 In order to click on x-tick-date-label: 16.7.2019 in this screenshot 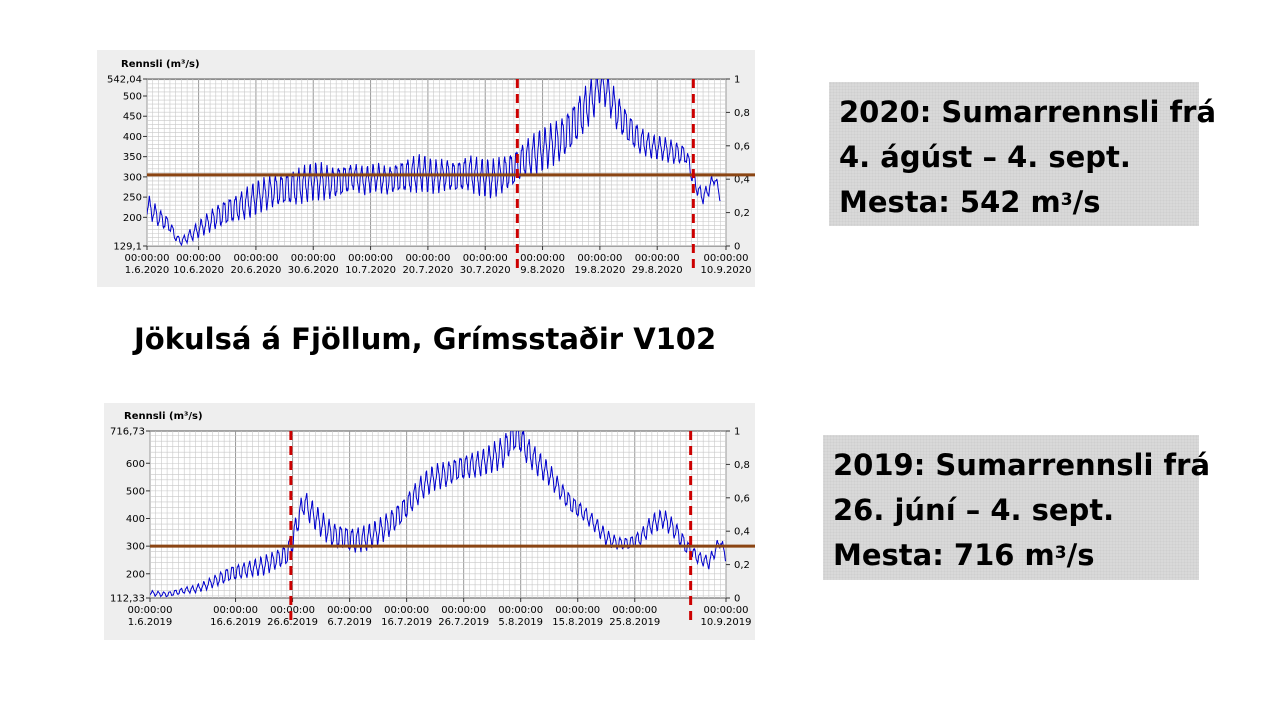, I will do `click(406, 622)`.